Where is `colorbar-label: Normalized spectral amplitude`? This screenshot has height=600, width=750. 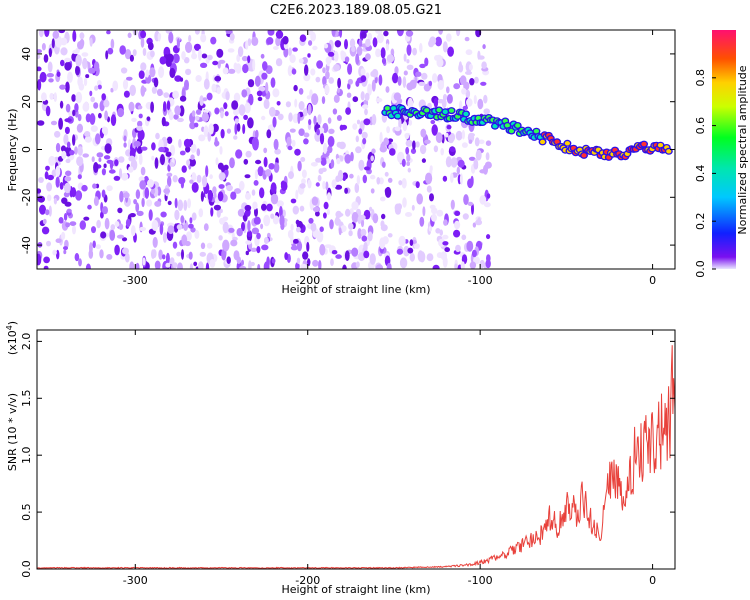
colorbar-label: Normalized spectral amplitude is located at coordinates (742, 149).